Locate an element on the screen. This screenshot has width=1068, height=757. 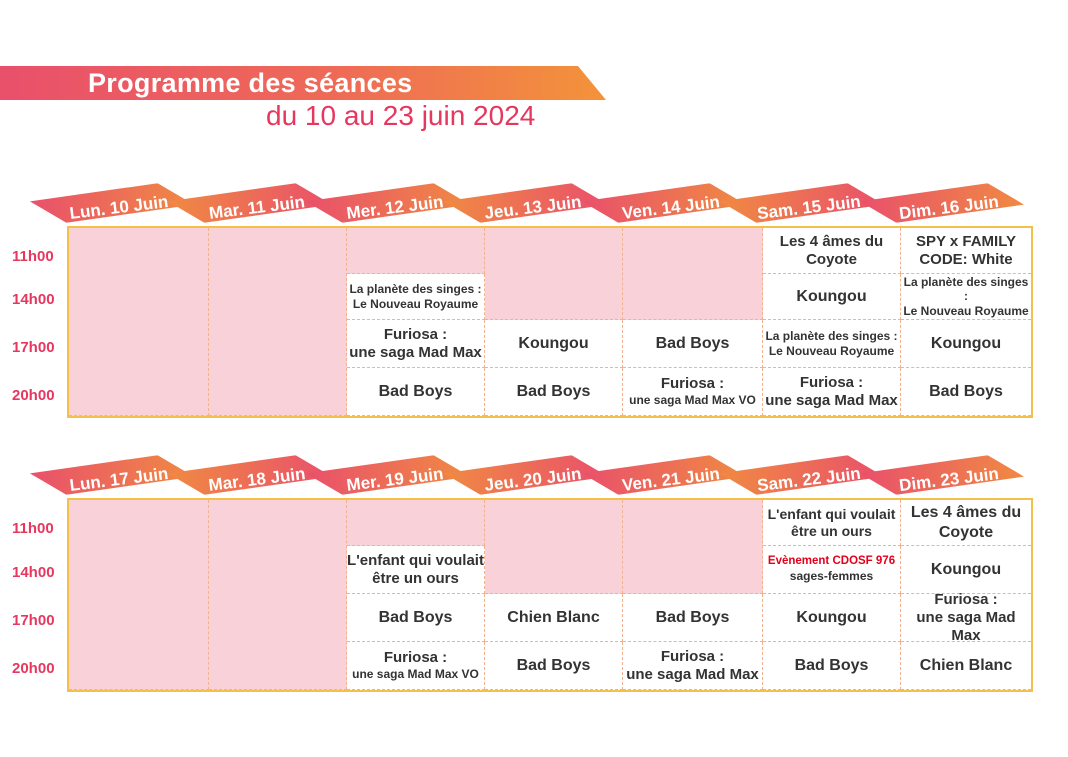
date-range: du 10 au 23 juin 2024 is located at coordinates (401, 115).